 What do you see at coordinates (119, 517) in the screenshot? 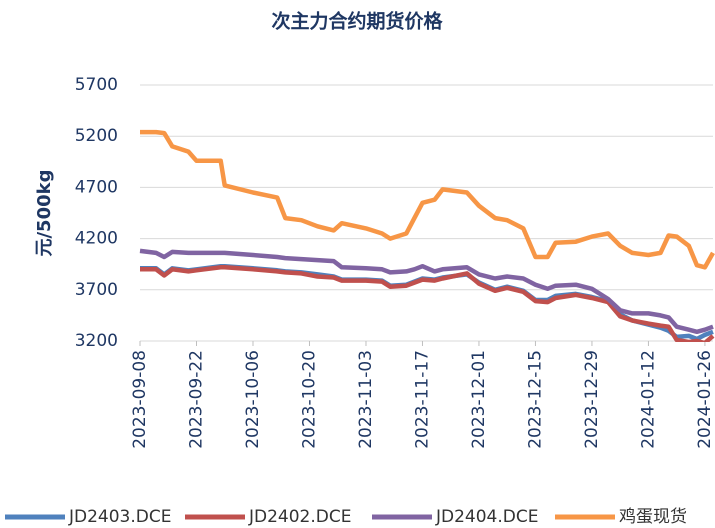
I see `legend-label: JD2403.DCE` at bounding box center [119, 517].